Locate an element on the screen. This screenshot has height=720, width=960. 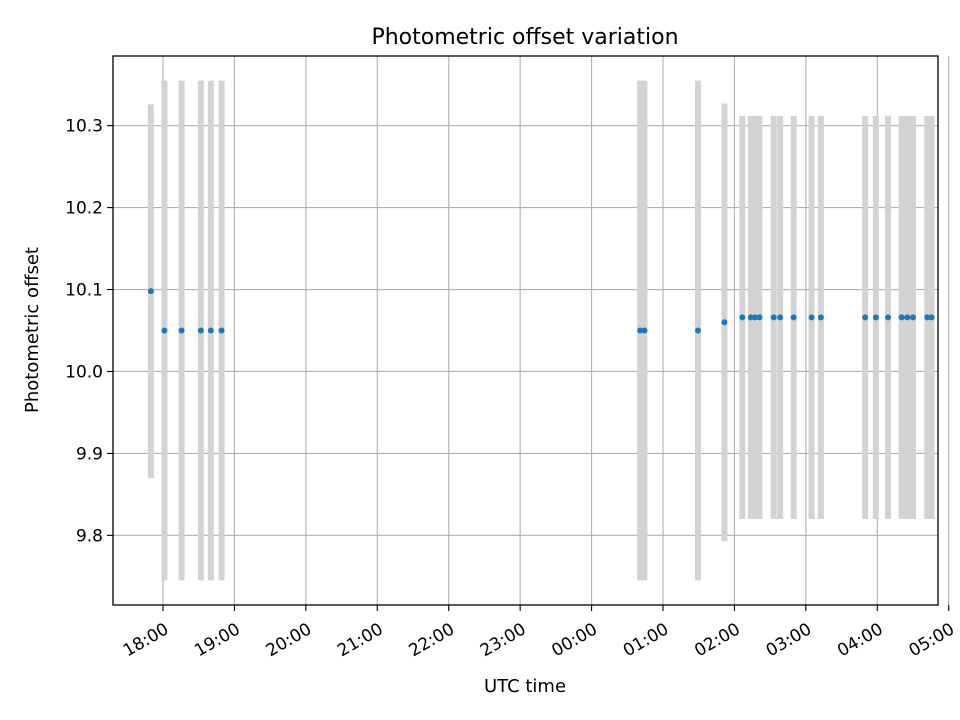
chart-title: Photometric offset variation is located at coordinates (524, 37).